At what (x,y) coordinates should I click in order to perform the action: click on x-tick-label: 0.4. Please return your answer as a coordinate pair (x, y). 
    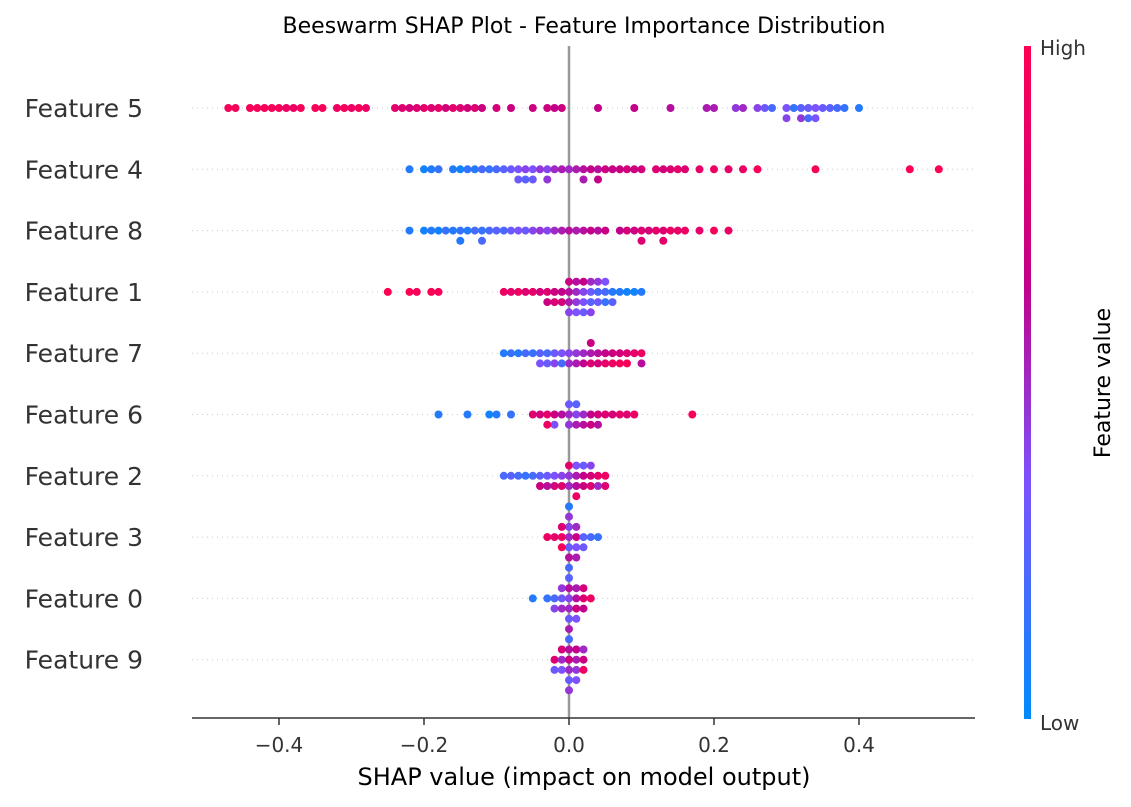
    Looking at the image, I should click on (859, 745).